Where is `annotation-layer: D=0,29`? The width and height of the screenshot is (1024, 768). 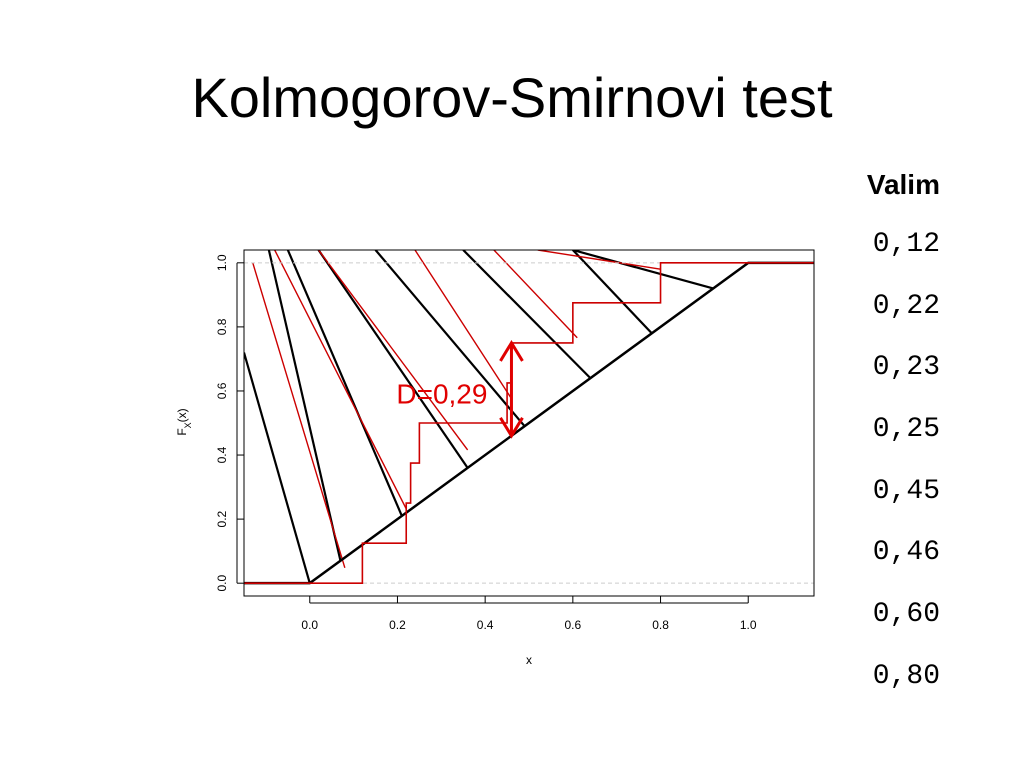
annotation-layer: D=0,29 is located at coordinates (460, 389).